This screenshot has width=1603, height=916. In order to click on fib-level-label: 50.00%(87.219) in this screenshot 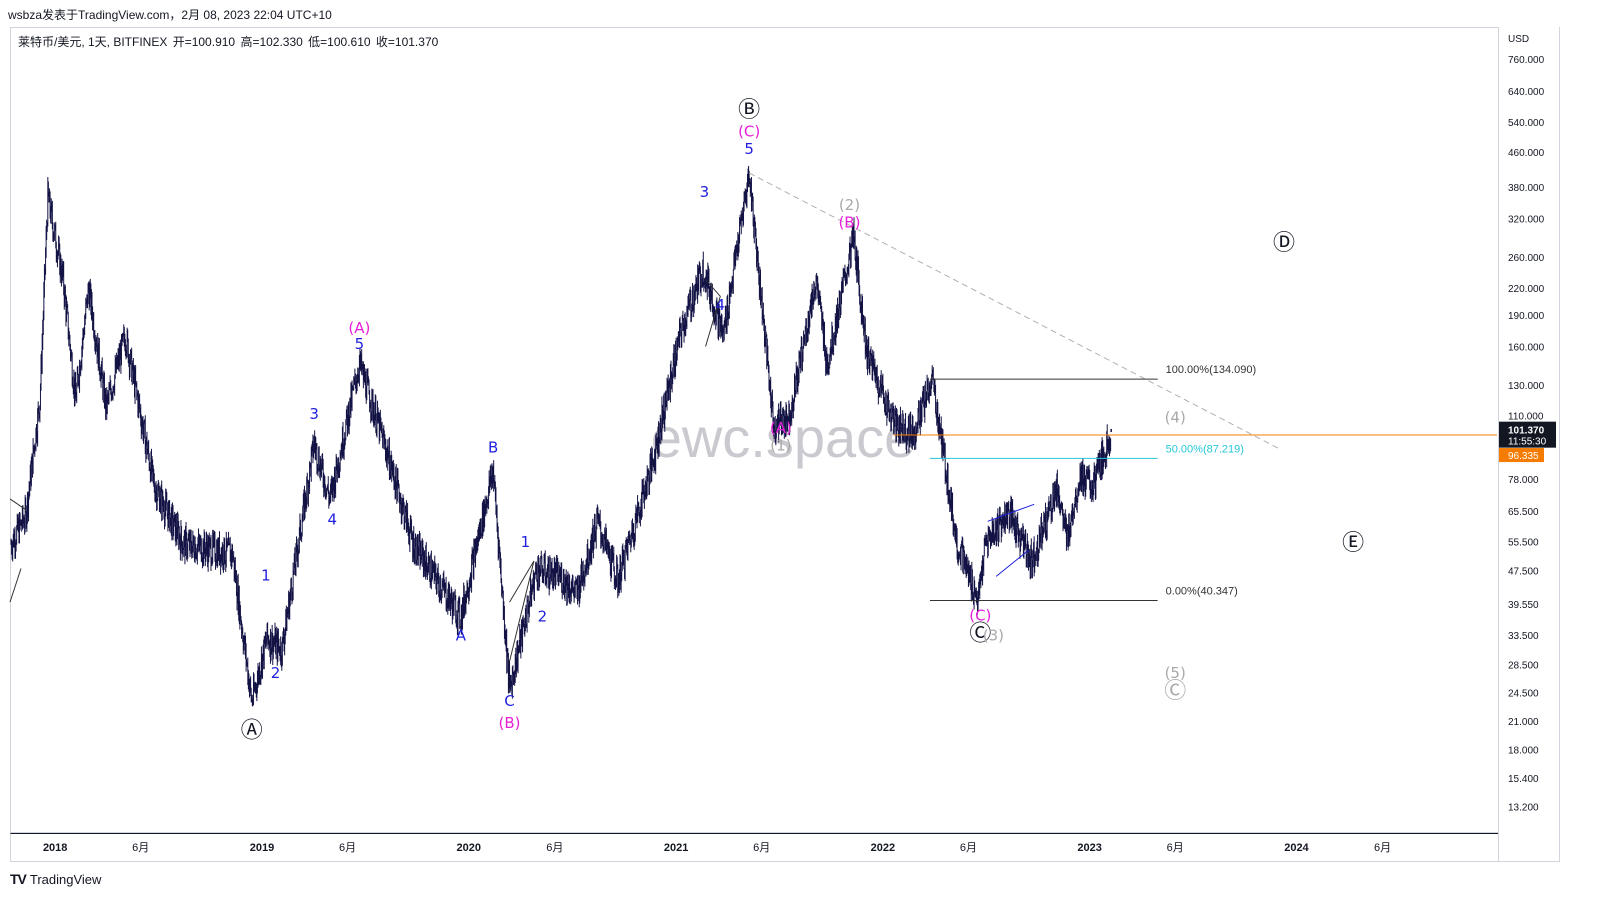, I will do `click(1205, 449)`.